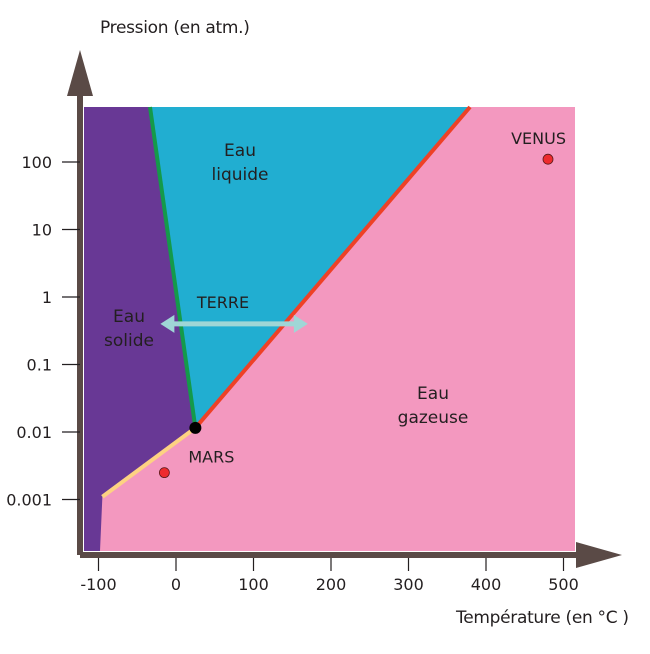  Describe the element at coordinates (599, 555) in the screenshot. I see `x-axis-arrowhead` at that location.